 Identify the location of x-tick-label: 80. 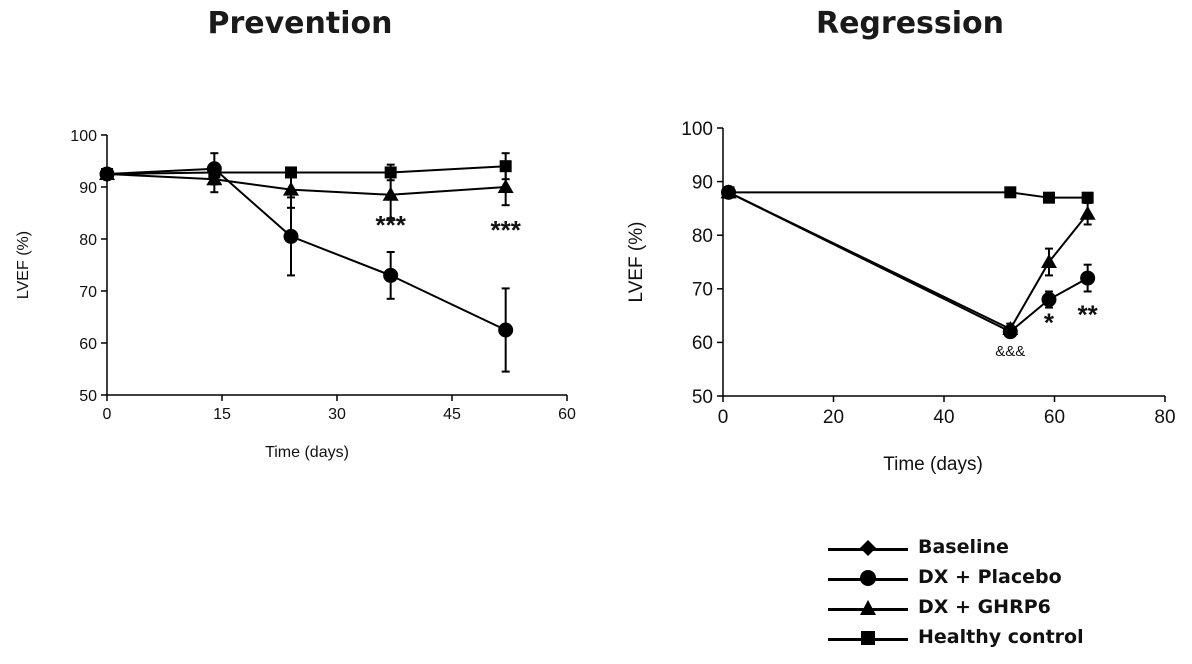
(1164, 417).